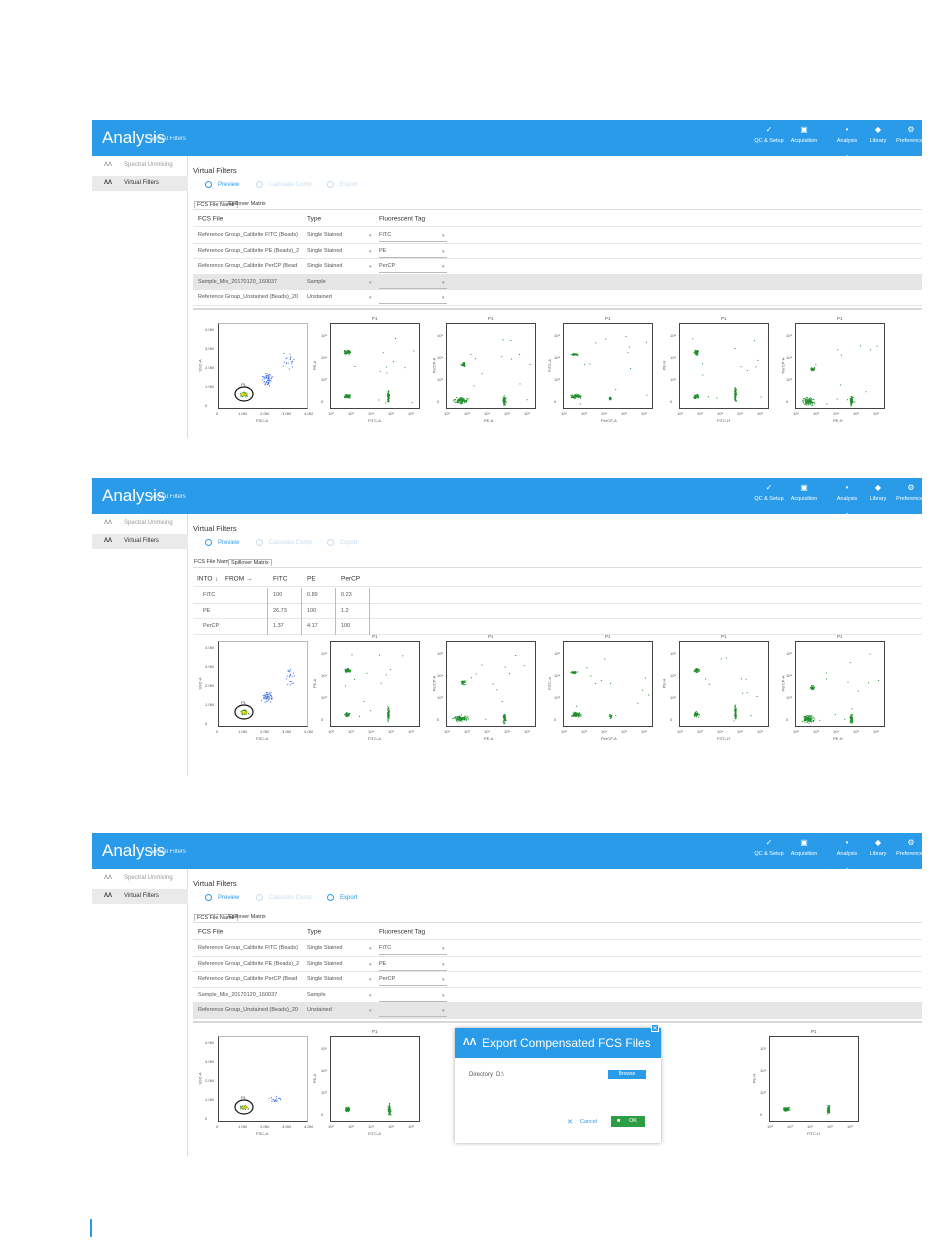  Describe the element at coordinates (316, 994) in the screenshot. I see `type-select: Sample` at that location.